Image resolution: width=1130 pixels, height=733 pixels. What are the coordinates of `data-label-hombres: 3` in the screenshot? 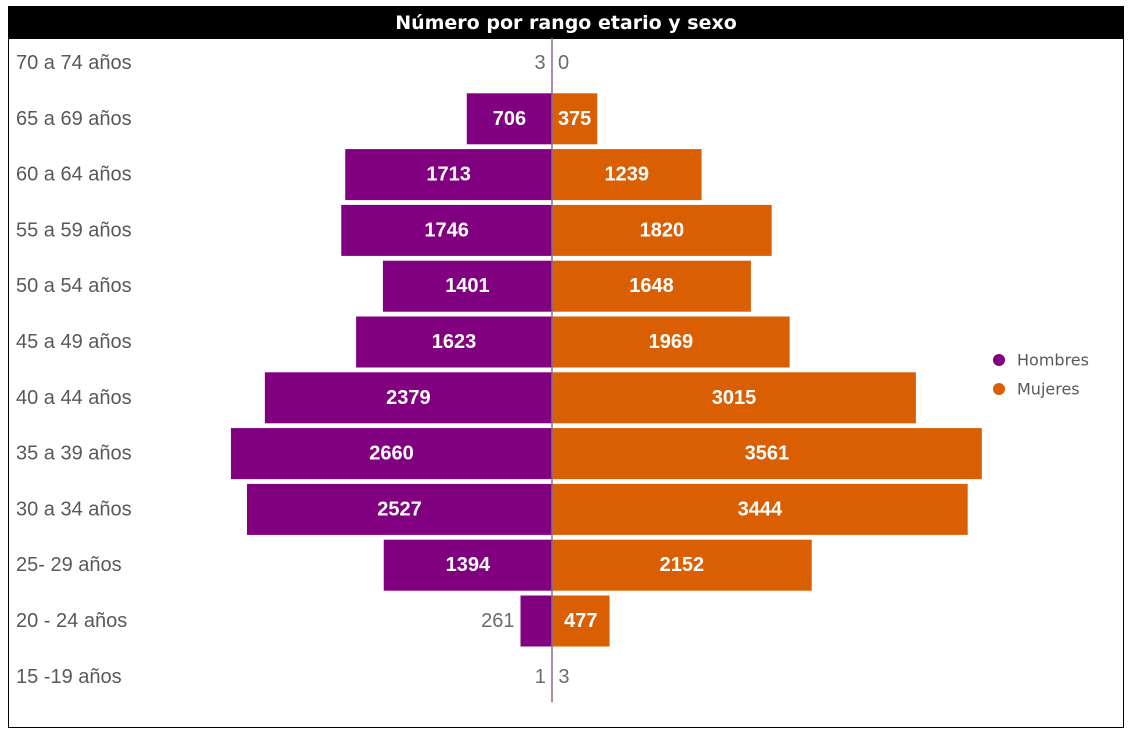 It's located at (540, 63).